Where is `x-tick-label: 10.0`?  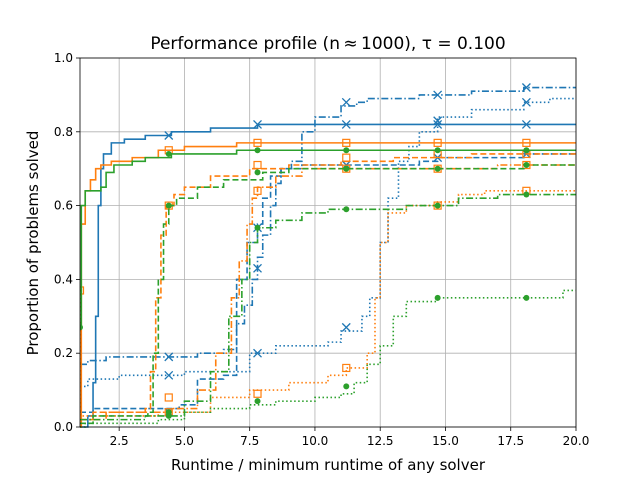
x-tick-label: 10.0 is located at coordinates (315, 441).